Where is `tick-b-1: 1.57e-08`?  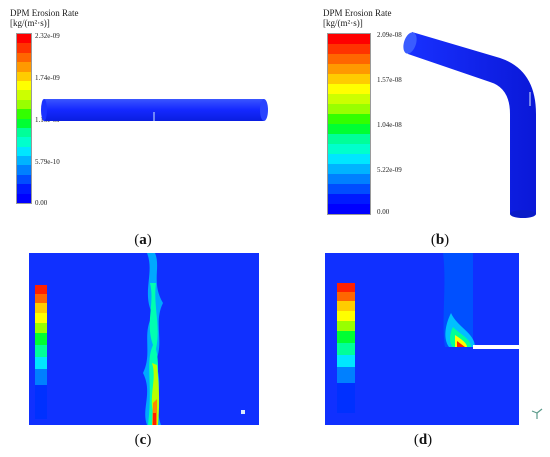 tick-b-1: 1.57e-08 is located at coordinates (389, 80).